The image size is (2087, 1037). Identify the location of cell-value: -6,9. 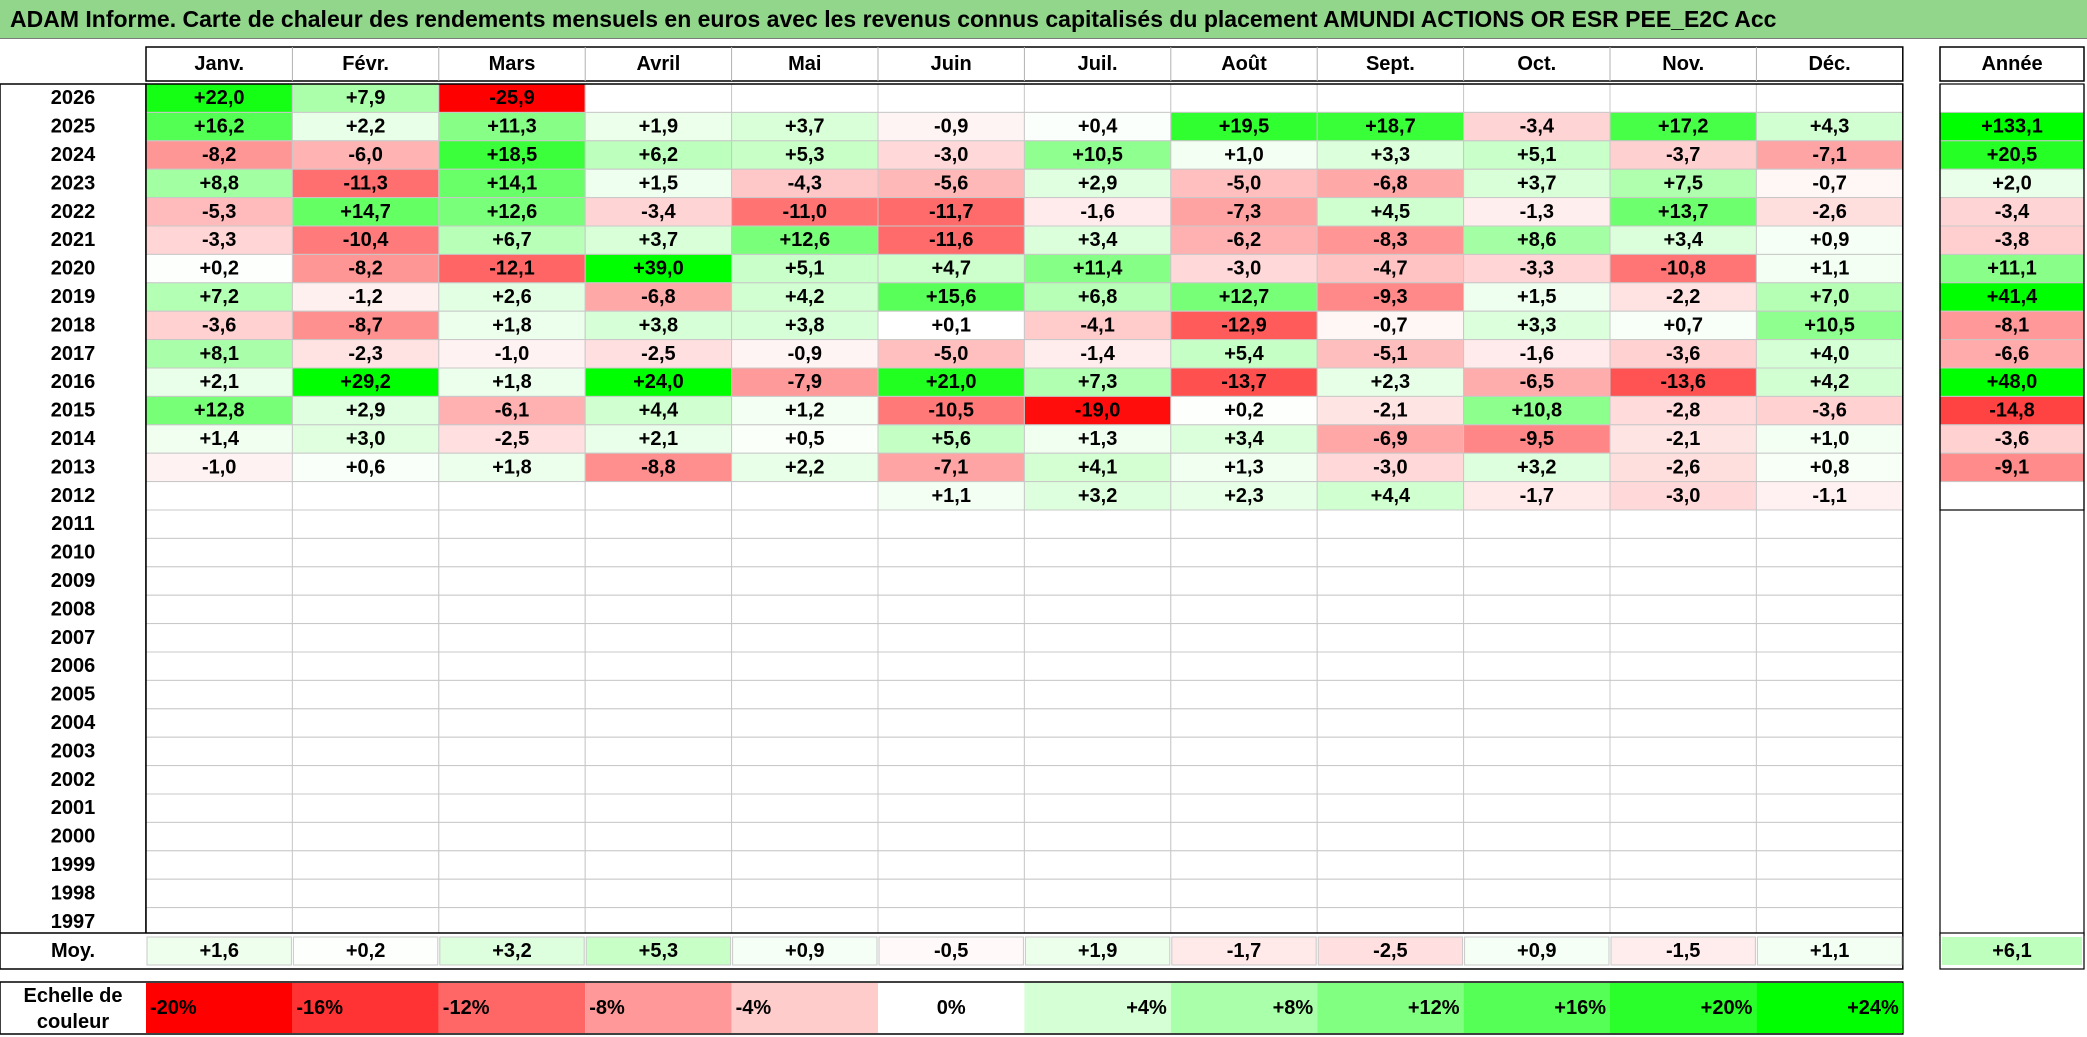
(1390, 439).